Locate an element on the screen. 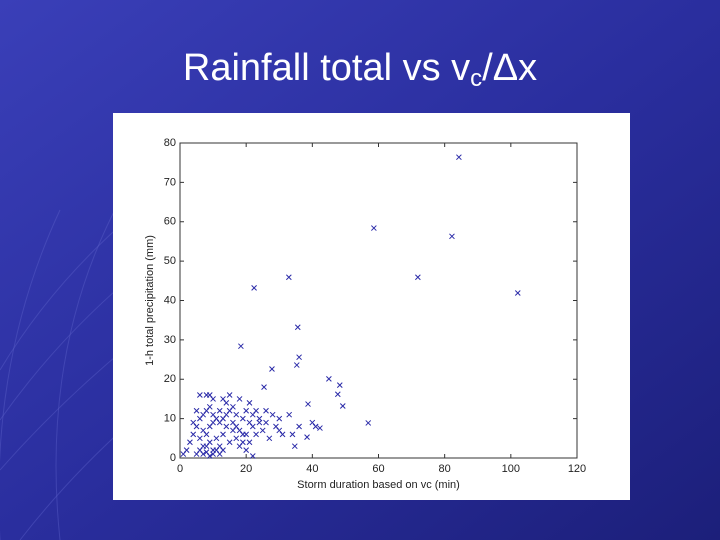 This screenshot has width=720, height=540. x-tick-label: 100 is located at coordinates (511, 469).